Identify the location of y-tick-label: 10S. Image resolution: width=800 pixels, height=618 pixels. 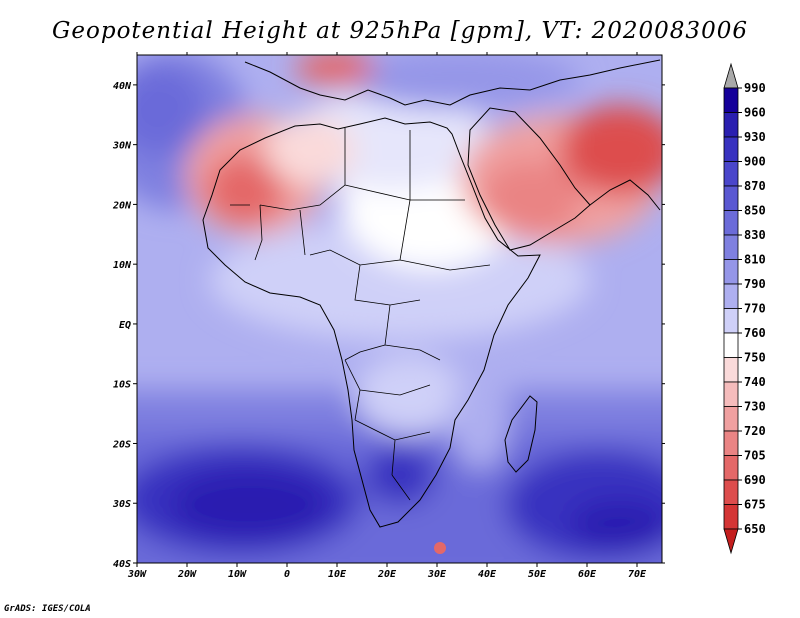
(122, 385).